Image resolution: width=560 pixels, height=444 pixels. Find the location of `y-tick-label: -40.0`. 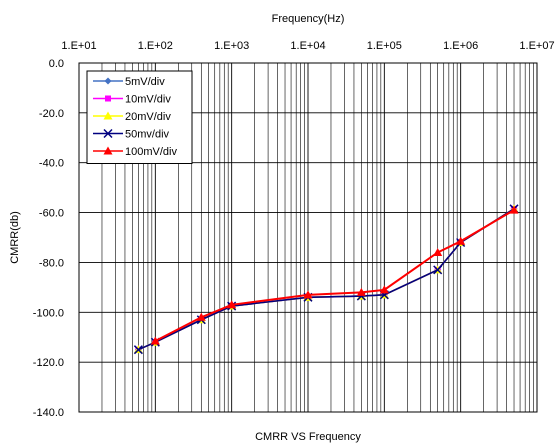

y-tick-label: -40.0 is located at coordinates (51, 164).